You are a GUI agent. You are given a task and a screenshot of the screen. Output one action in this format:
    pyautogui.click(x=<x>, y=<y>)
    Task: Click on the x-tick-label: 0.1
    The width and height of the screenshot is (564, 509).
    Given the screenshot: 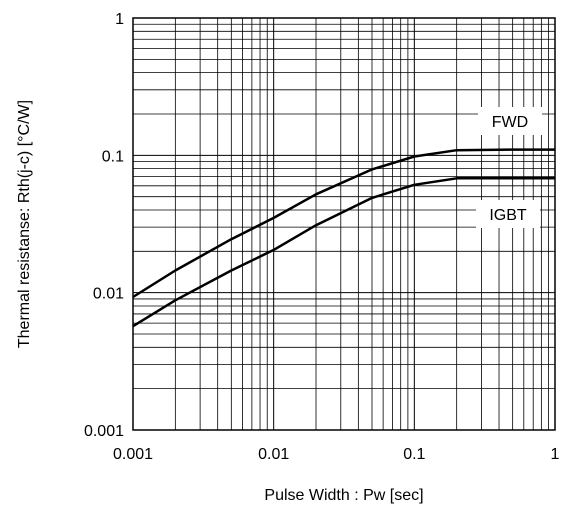 What is the action you would take?
    pyautogui.click(x=414, y=454)
    